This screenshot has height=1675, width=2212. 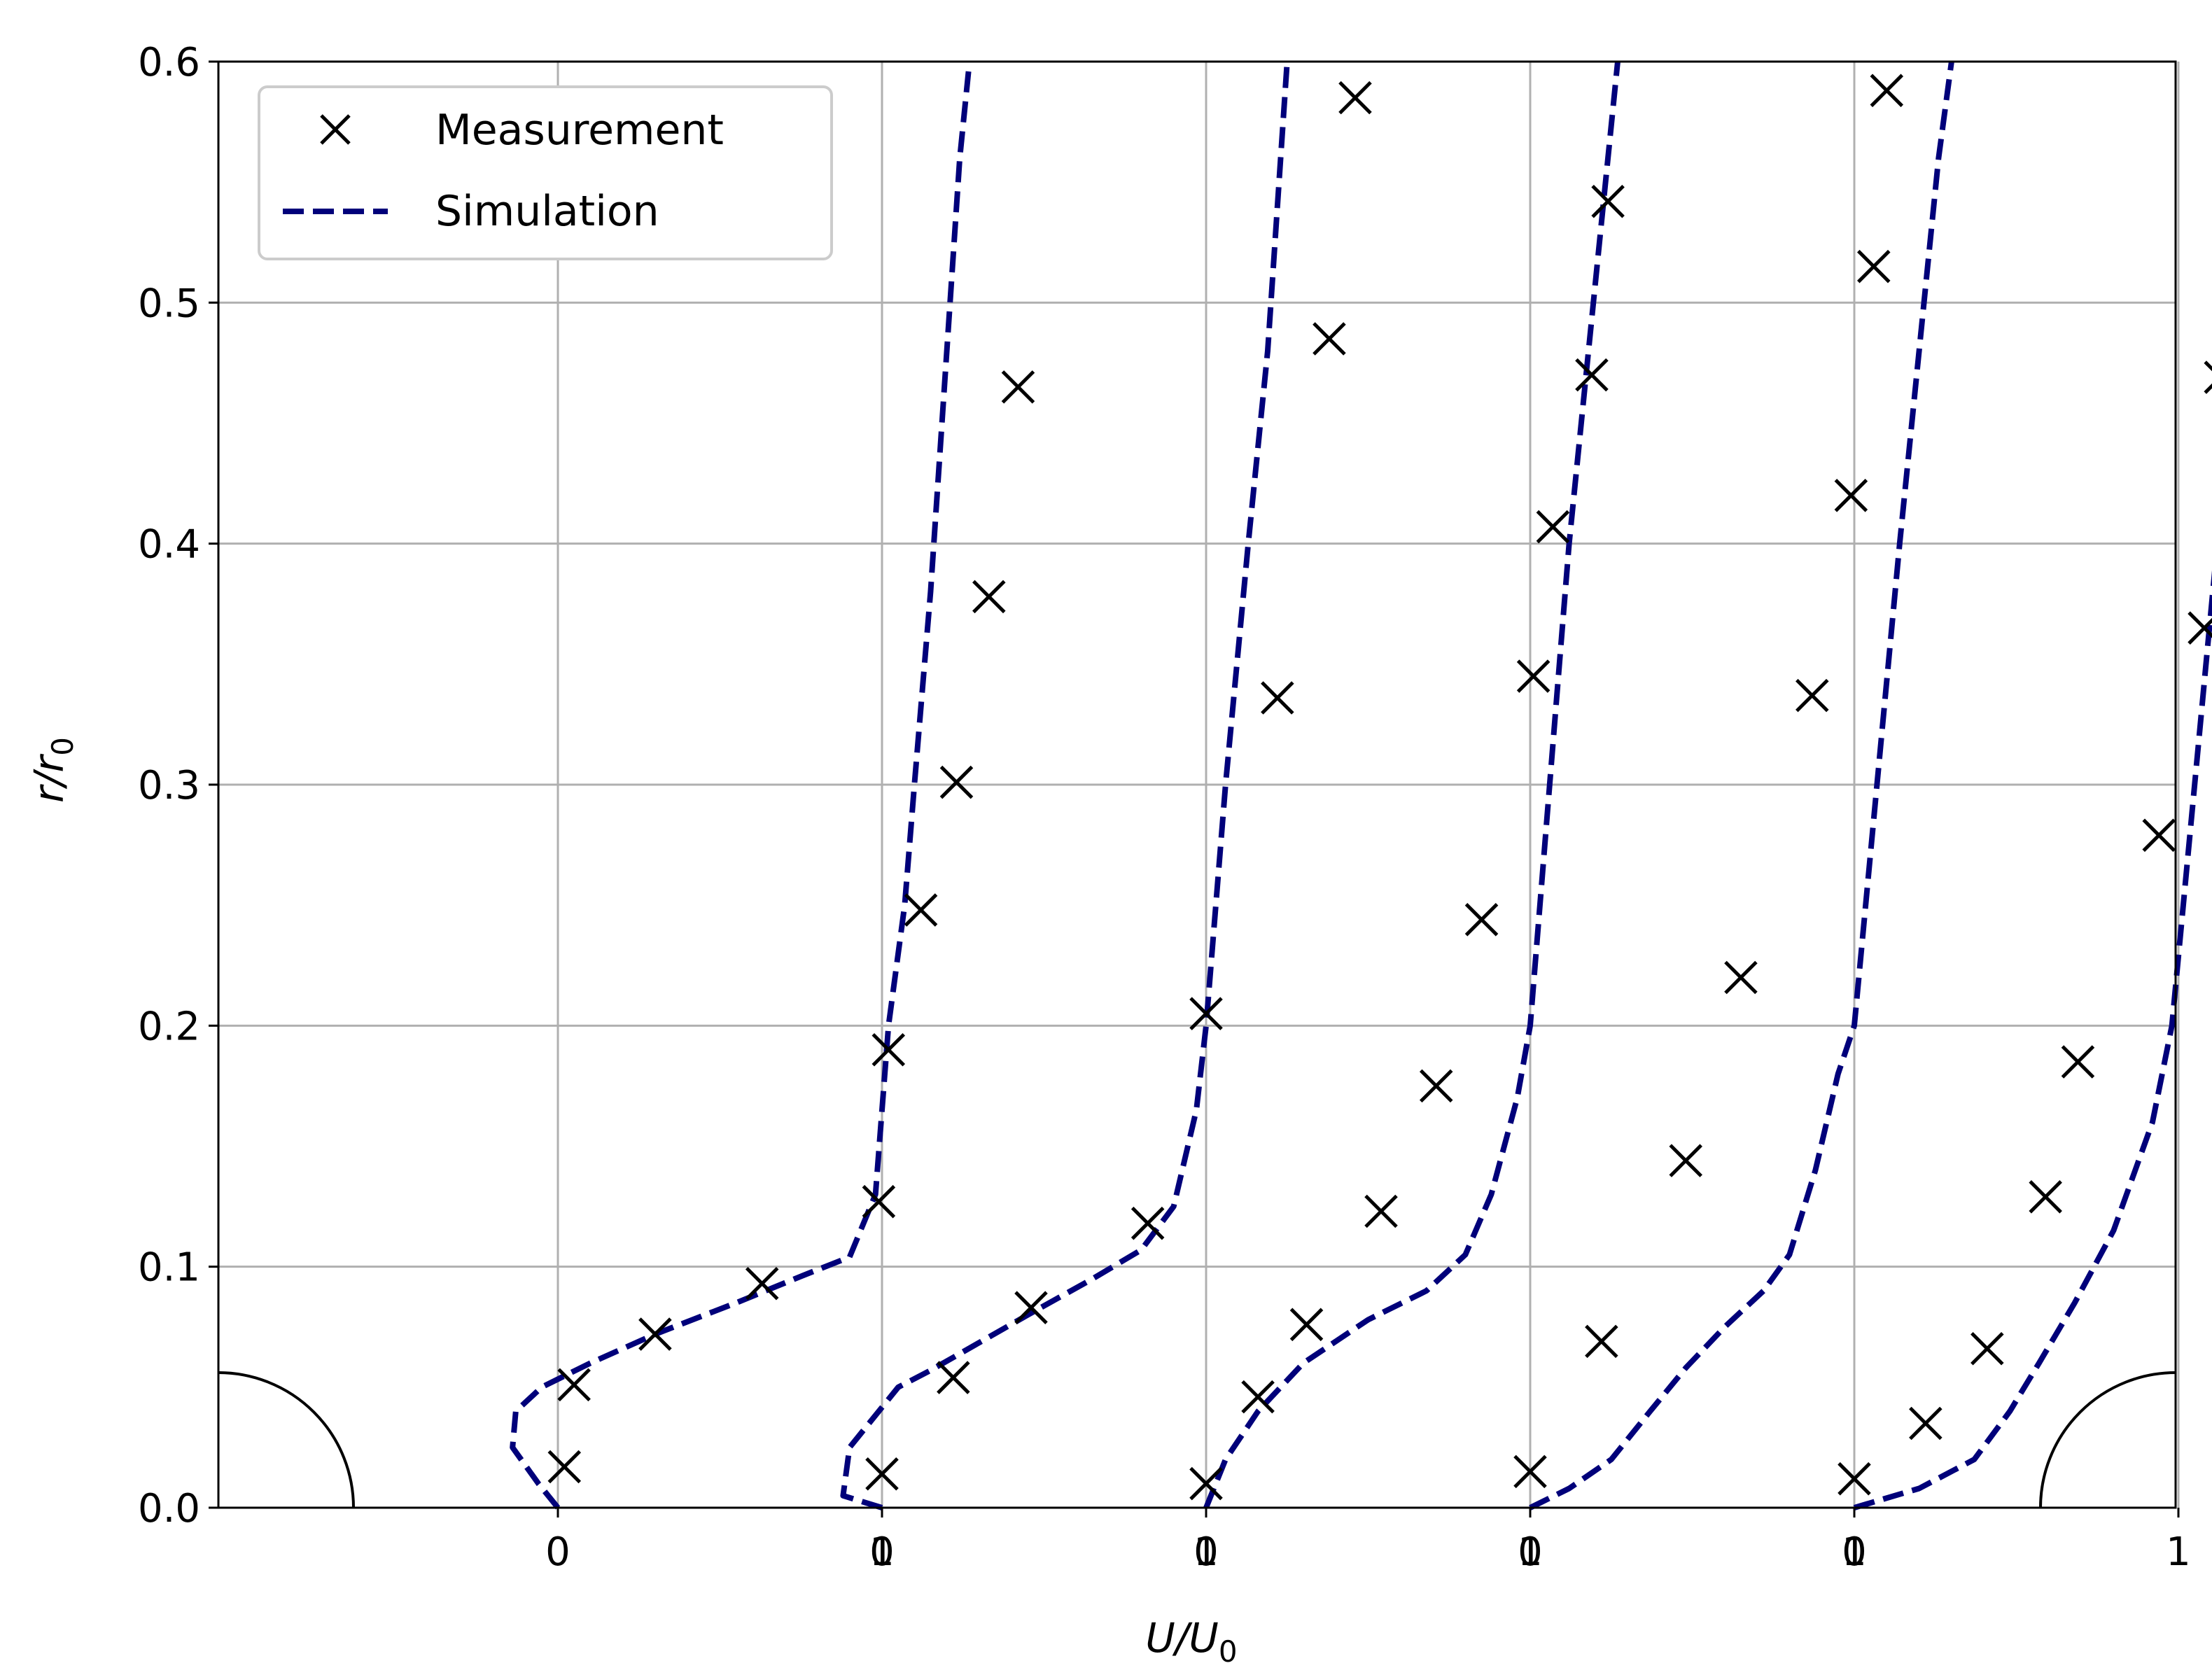 I want to click on y-axis-label: r/r0, so click(x=52, y=770).